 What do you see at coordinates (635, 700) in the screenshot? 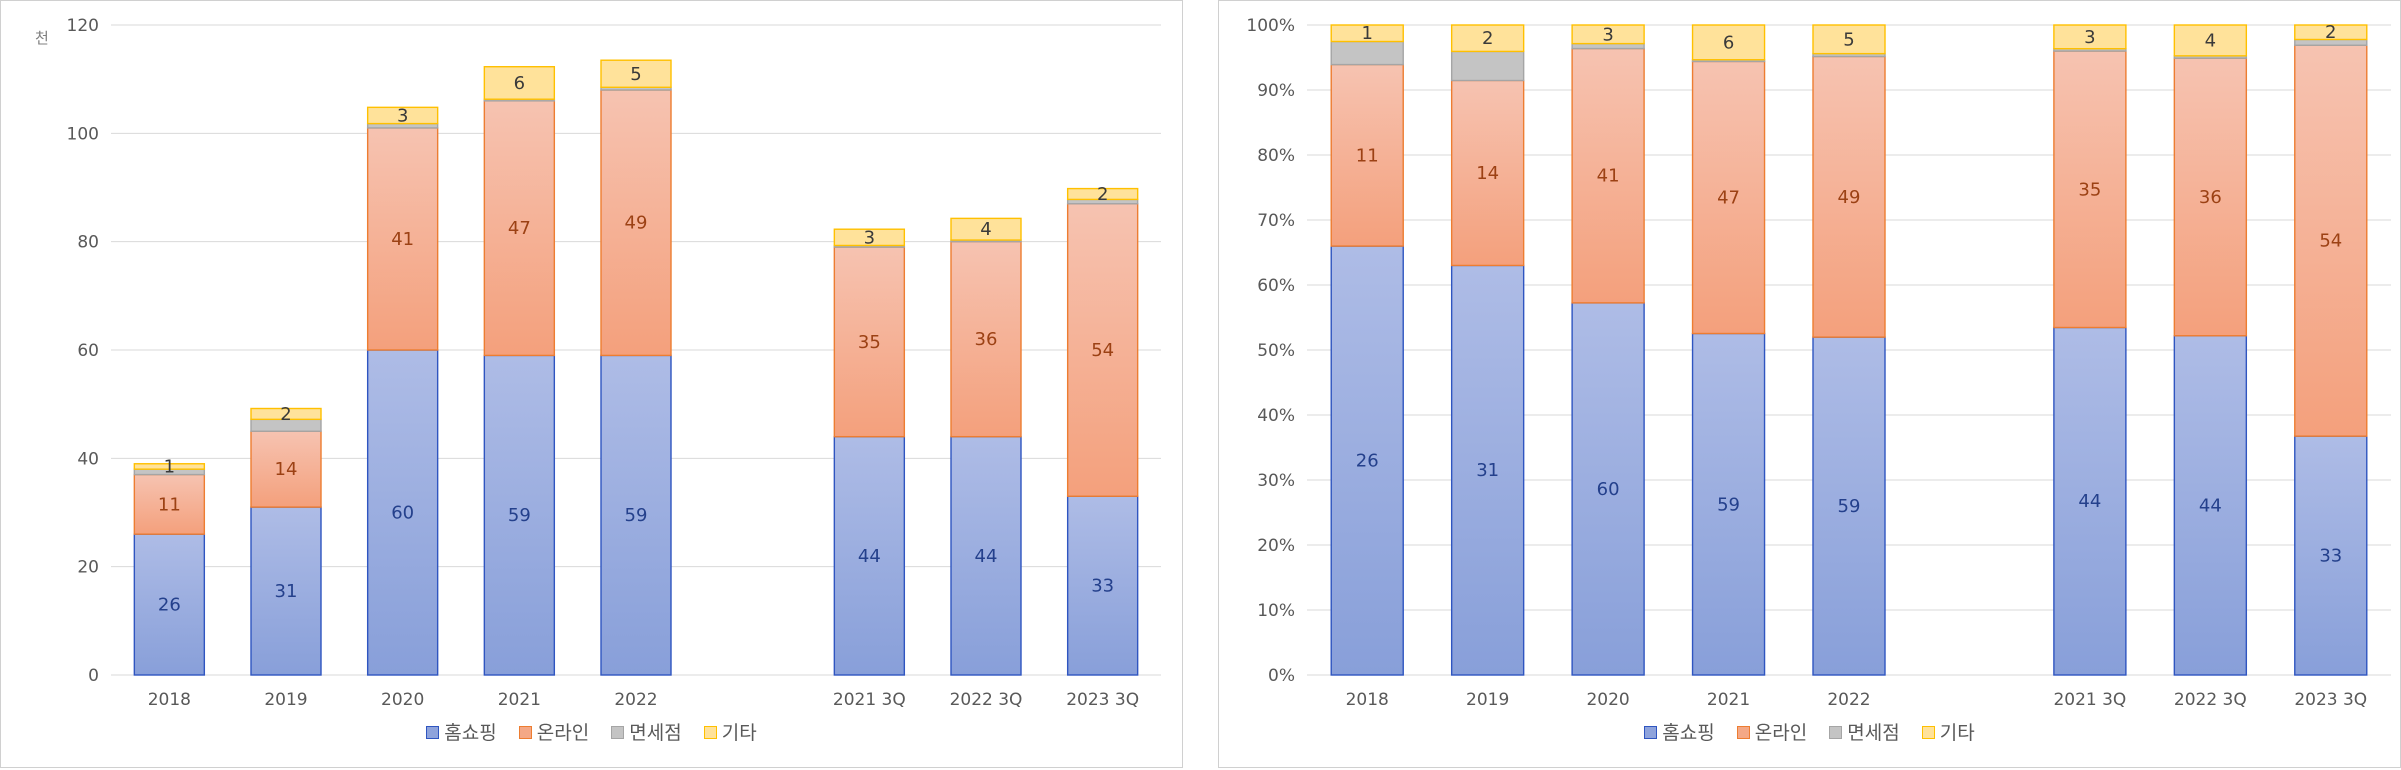
I see `x-tick-label: 2022` at bounding box center [635, 700].